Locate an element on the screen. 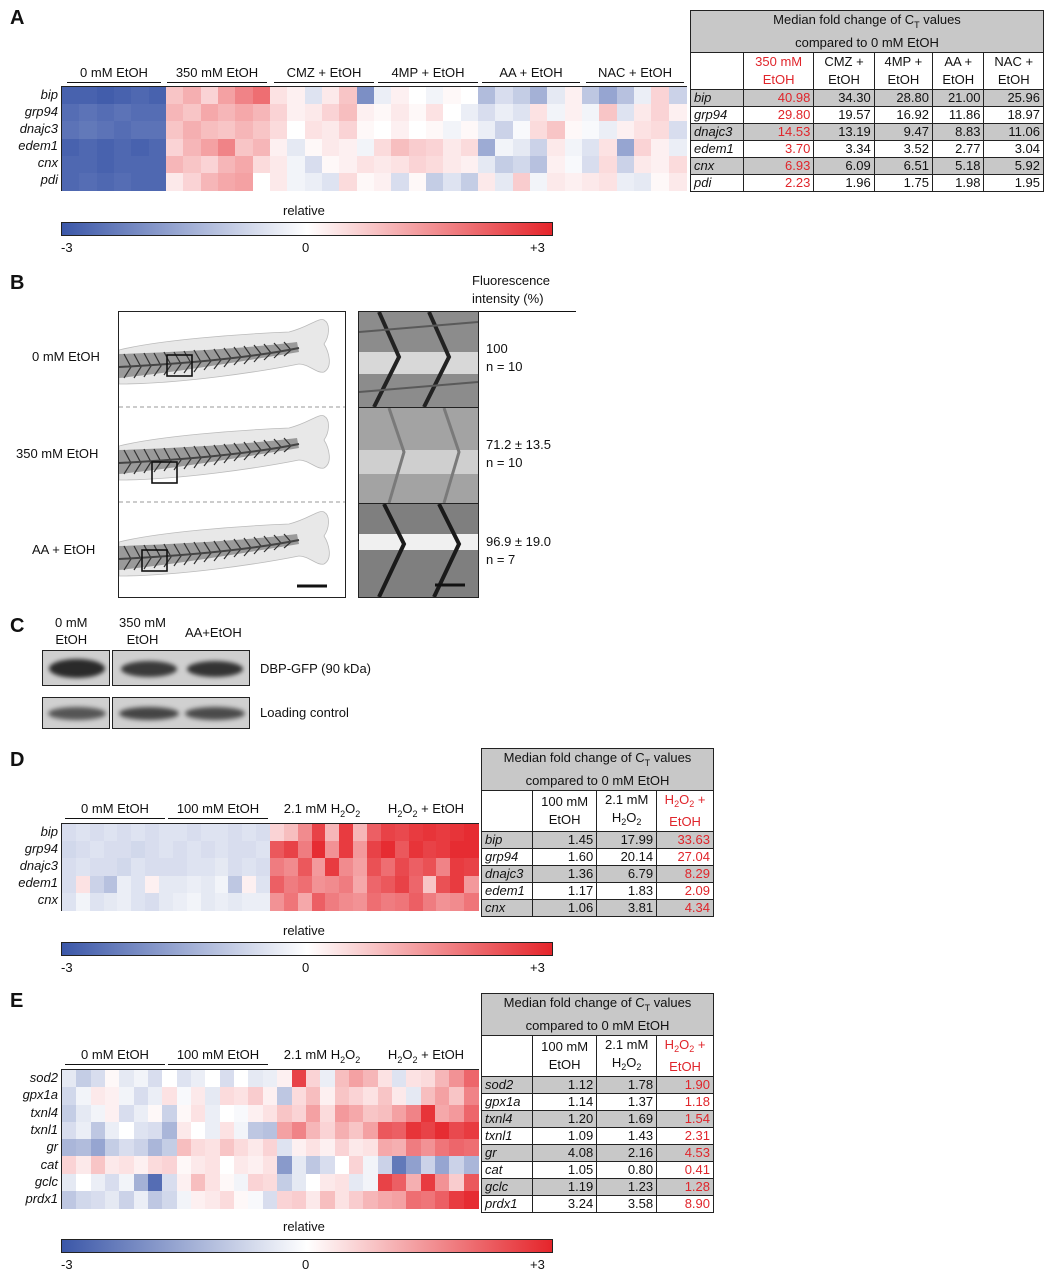 The height and width of the screenshot is (1280, 1057). panel-letter-d: D is located at coordinates (17, 760).